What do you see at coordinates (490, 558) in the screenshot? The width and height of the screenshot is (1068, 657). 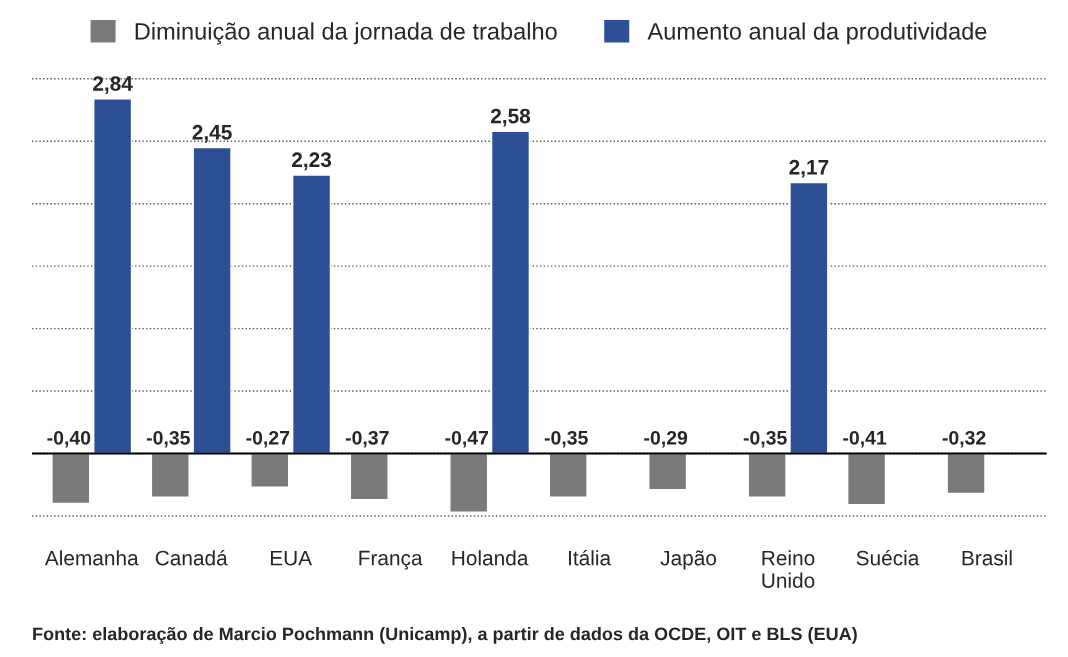 I see `x-tick-label: Holanda` at bounding box center [490, 558].